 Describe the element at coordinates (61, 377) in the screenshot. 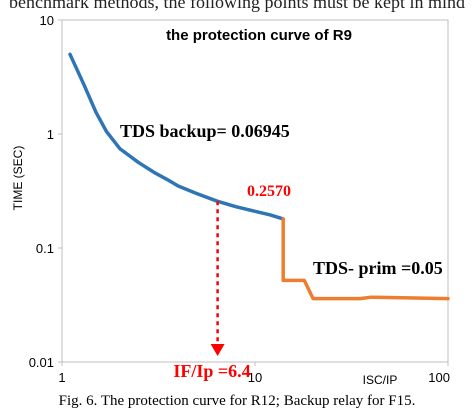

I see `x-tick-label: 1` at that location.